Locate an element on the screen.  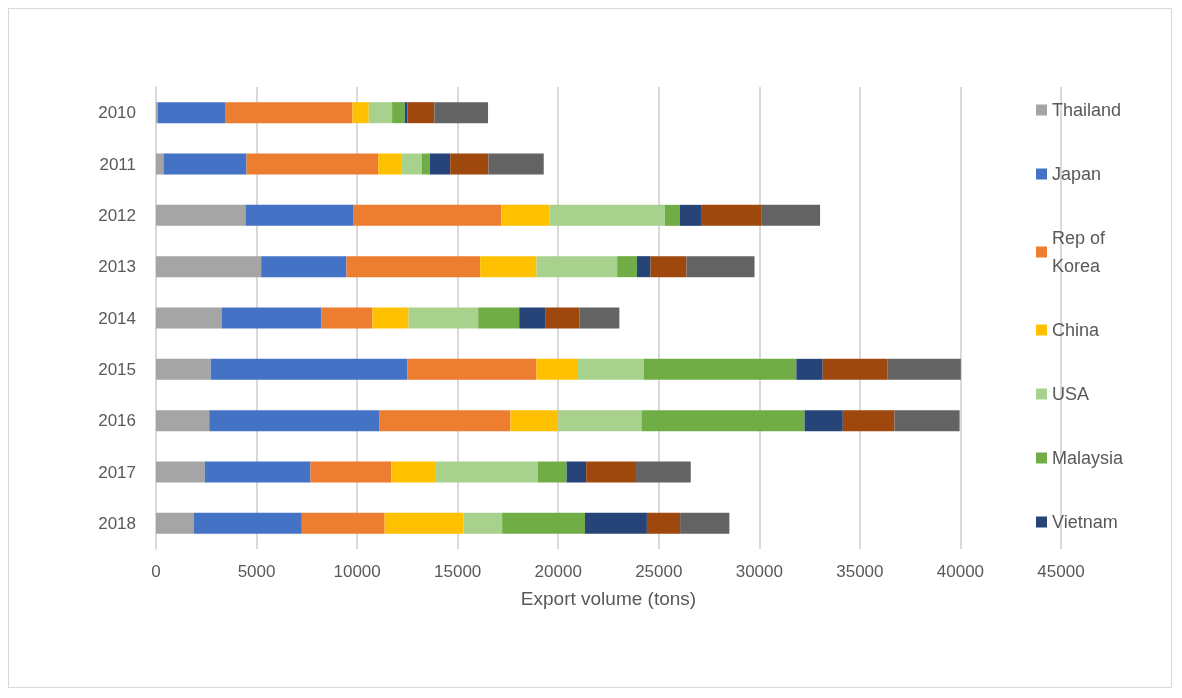
legend-label: USA is located at coordinates (1071, 394).